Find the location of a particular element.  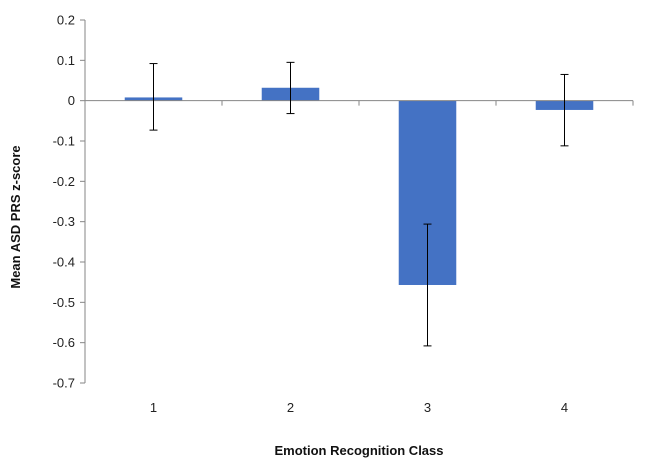

y-tick-label: -0.1 is located at coordinates (64, 141).